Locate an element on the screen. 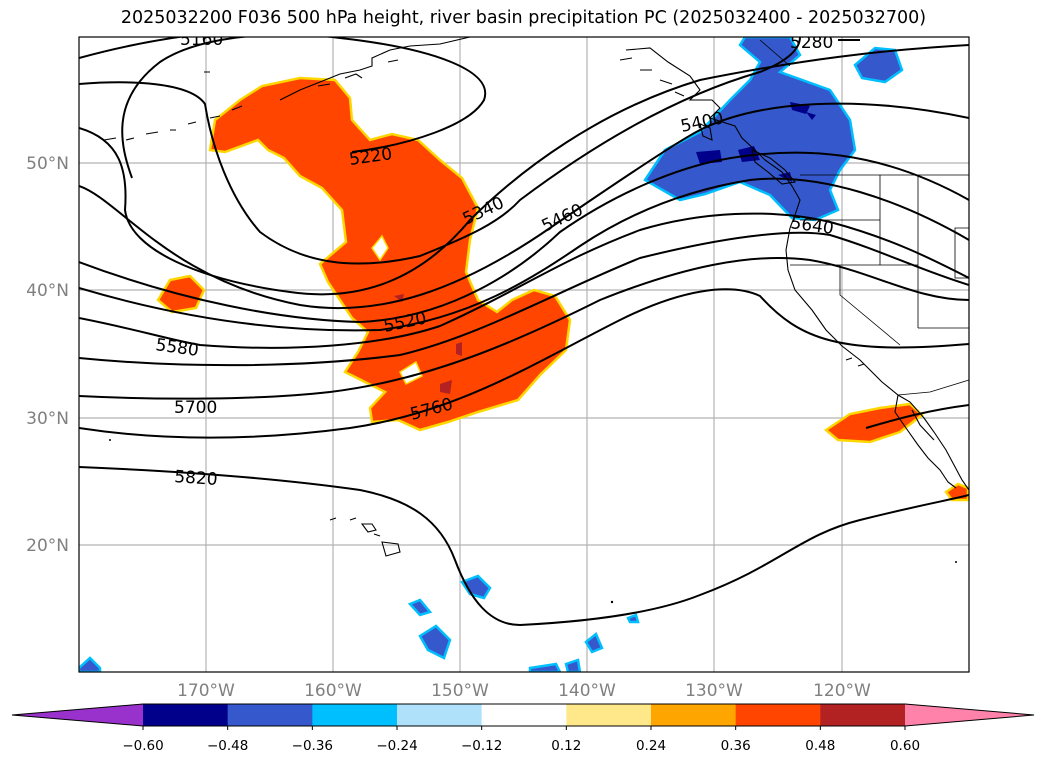  lon-label-140w: 140°W is located at coordinates (587, 691).